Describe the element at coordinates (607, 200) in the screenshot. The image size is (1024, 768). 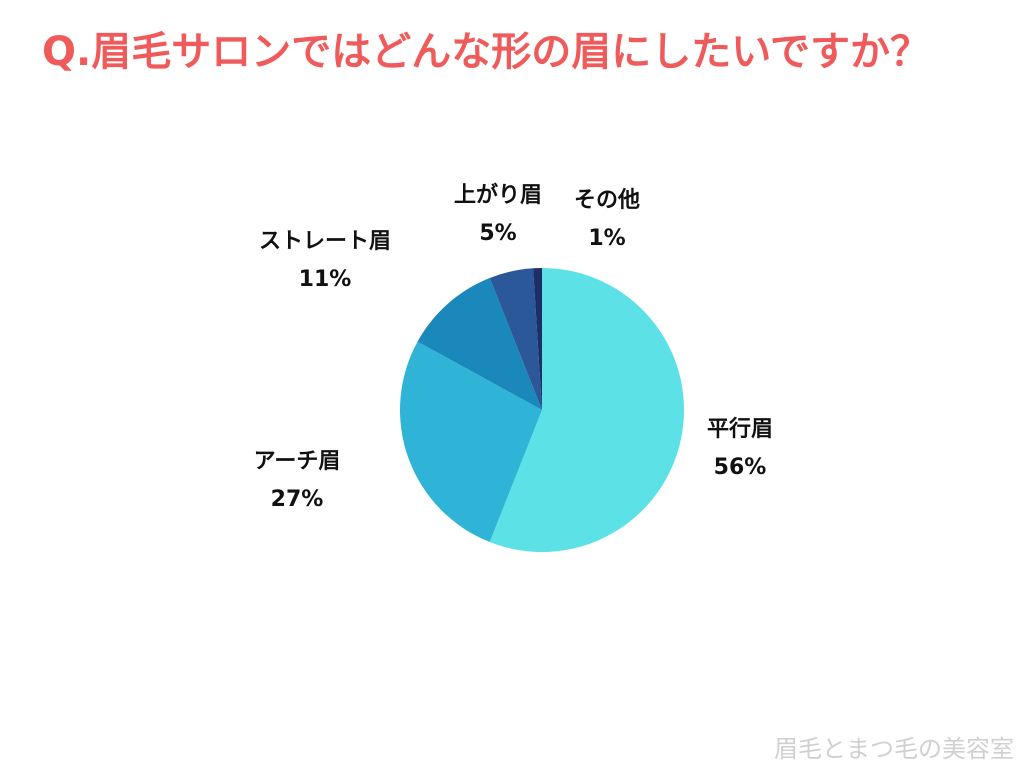
I see `slice-label: その他` at that location.